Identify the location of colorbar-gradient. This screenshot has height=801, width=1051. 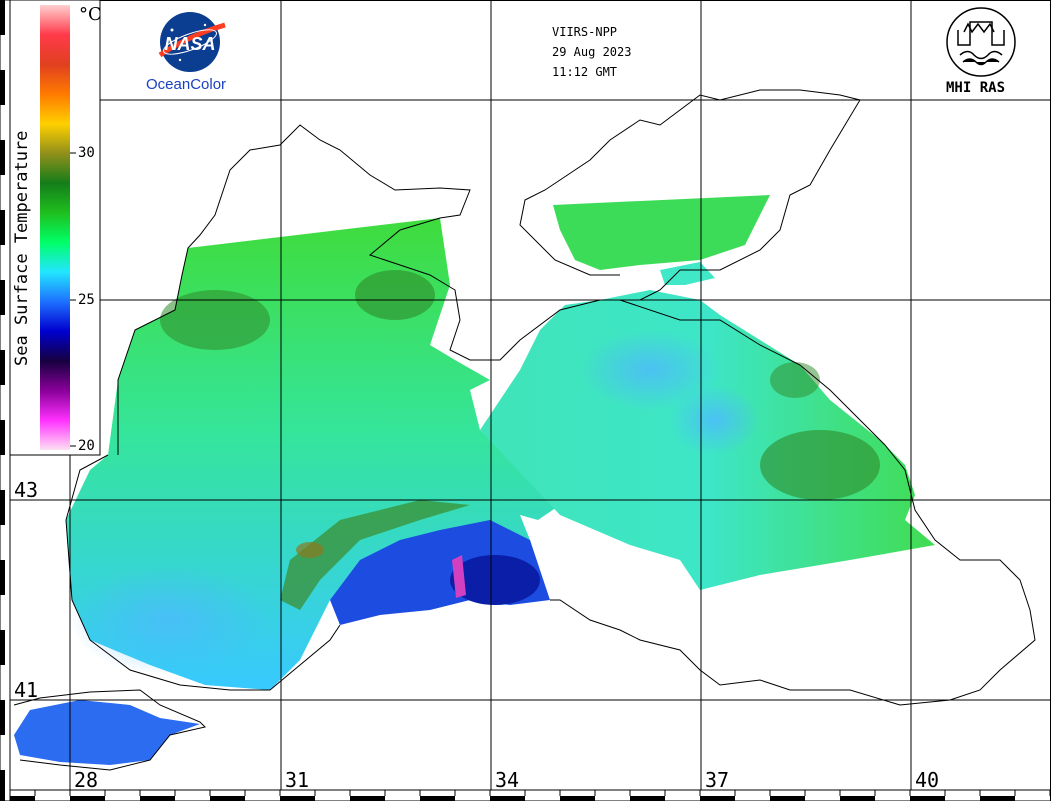
(55, 227).